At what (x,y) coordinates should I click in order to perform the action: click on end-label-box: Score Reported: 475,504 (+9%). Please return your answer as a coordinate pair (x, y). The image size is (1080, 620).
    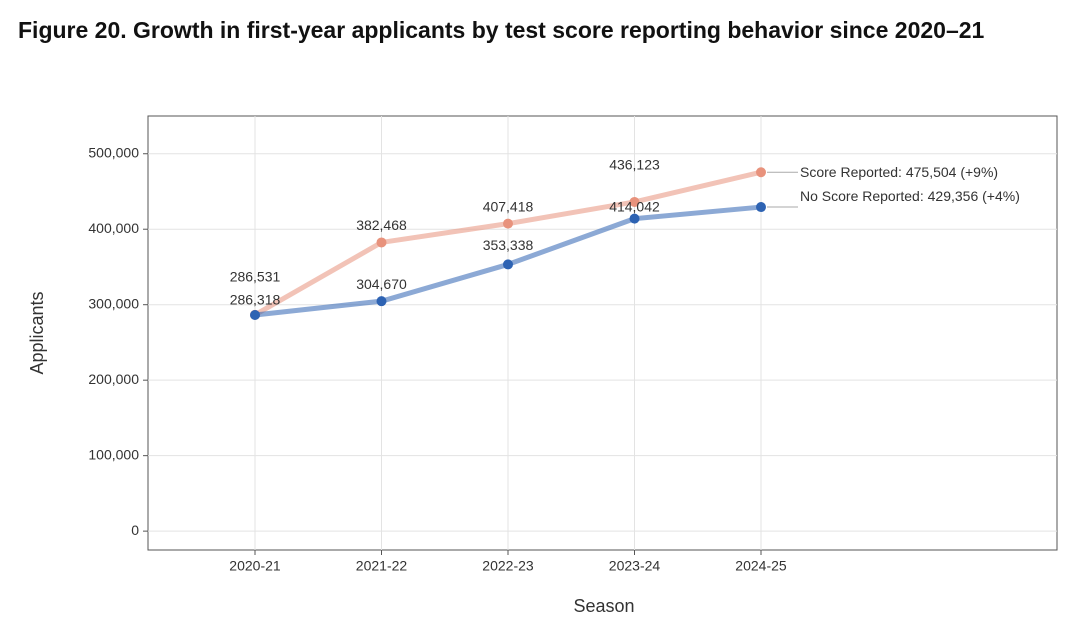
    Looking at the image, I should click on (899, 172).